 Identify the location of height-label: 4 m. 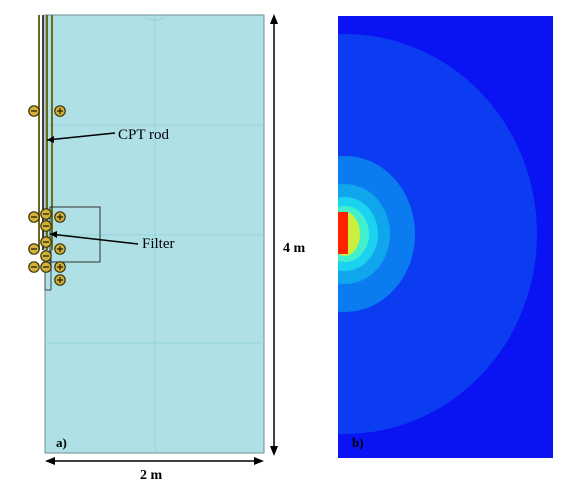
(294, 248).